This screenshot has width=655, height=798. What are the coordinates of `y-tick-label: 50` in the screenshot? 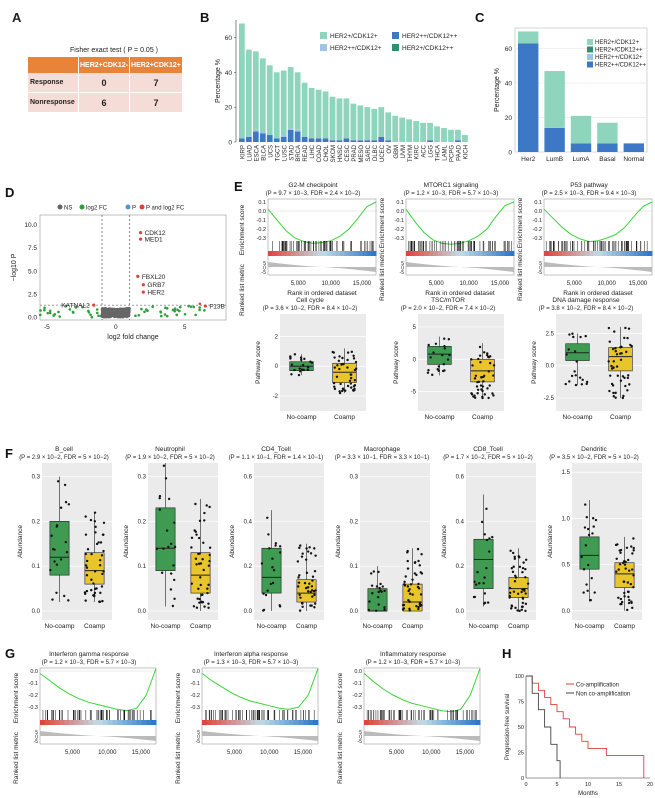 It's located at (521, 728).